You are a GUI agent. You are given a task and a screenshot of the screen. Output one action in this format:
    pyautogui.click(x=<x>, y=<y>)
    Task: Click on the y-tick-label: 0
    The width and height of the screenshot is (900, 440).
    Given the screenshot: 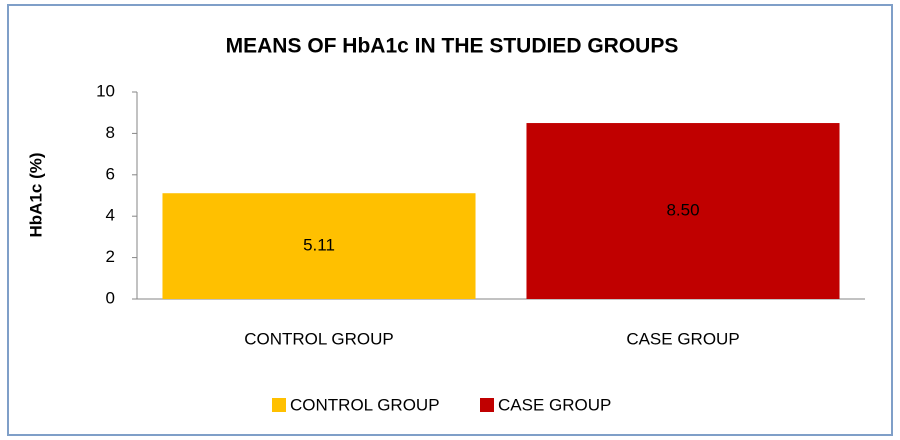 What is the action you would take?
    pyautogui.click(x=110, y=297)
    